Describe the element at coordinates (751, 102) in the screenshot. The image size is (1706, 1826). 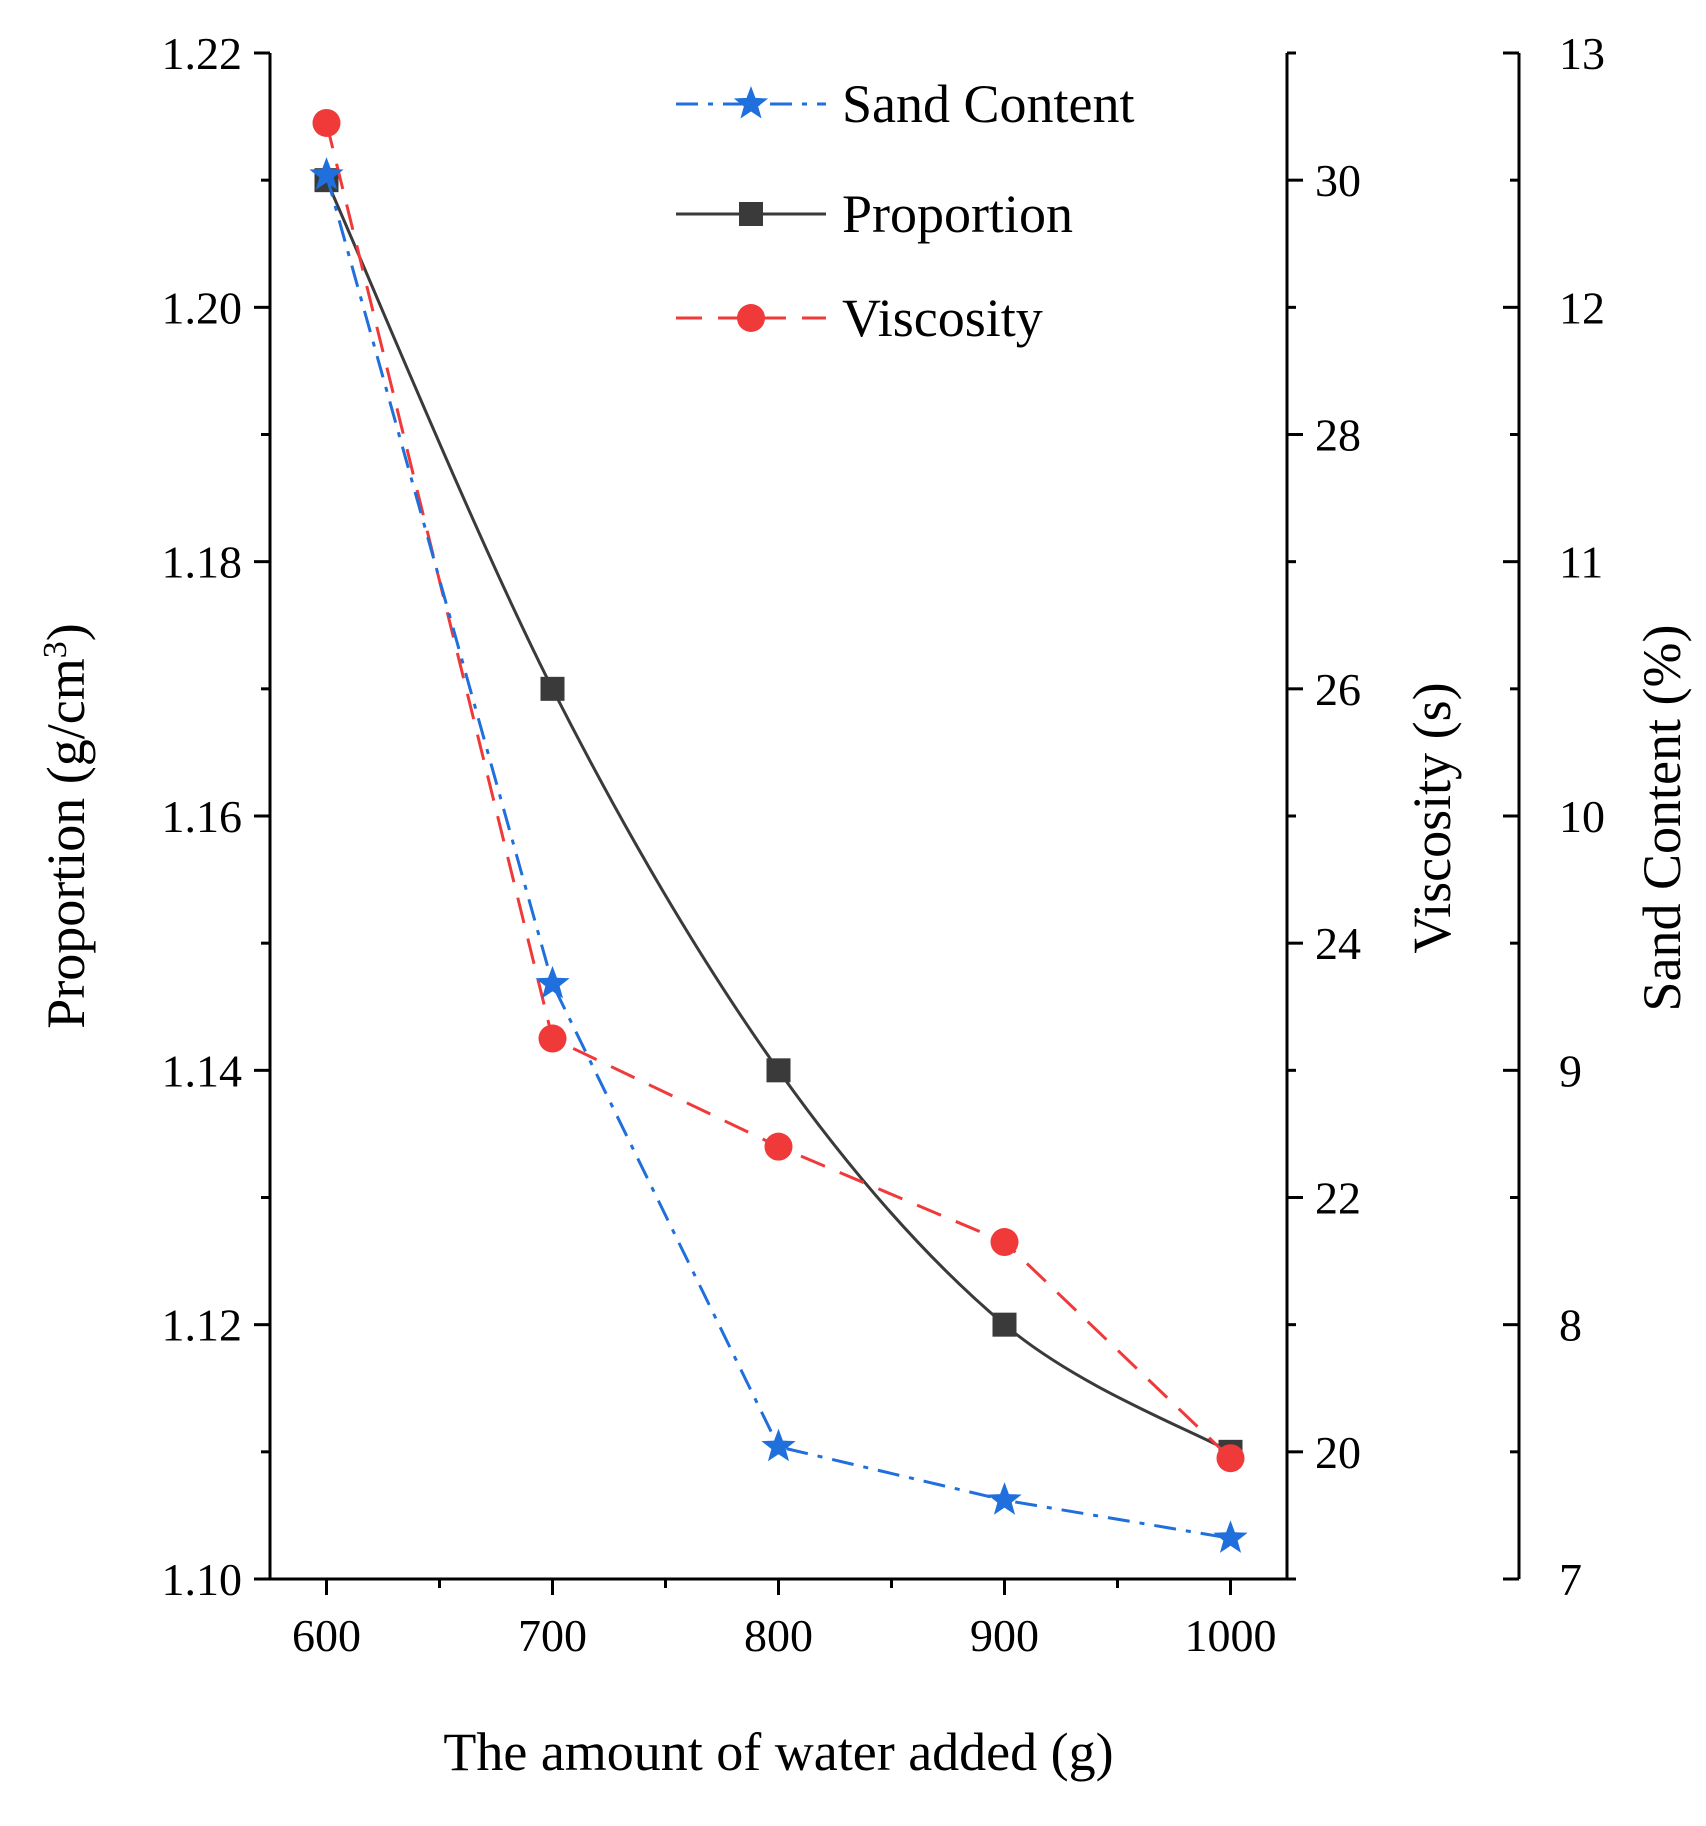
I see `legend-sand-content-marker` at that location.